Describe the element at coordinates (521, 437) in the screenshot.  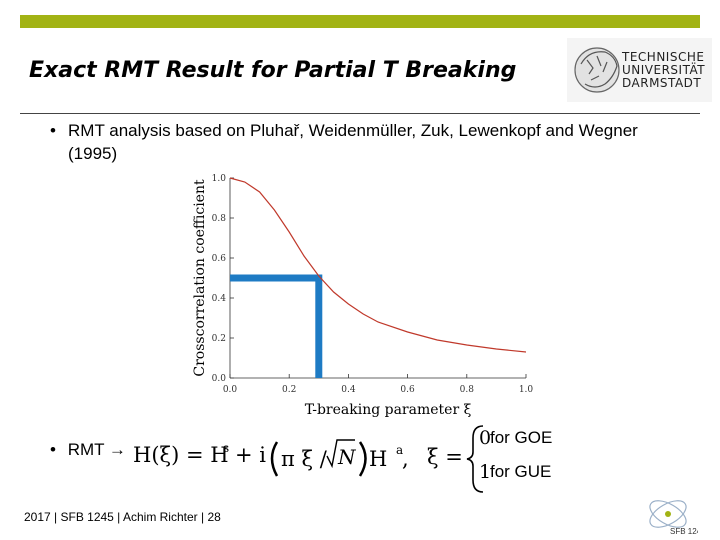
I see `case-0-text: for GOE` at that location.